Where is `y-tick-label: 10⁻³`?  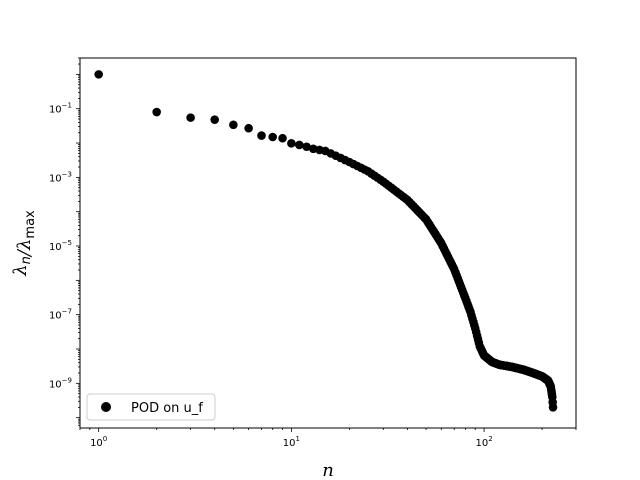
y-tick-label: 10⁻³ is located at coordinates (60, 177).